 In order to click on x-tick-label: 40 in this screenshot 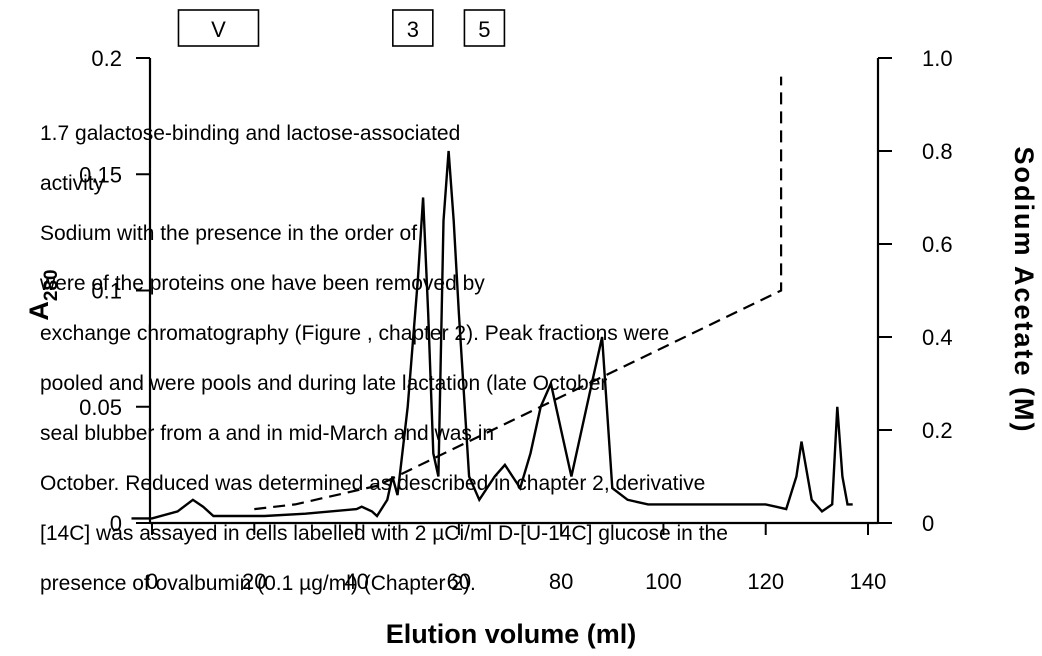, I will do `click(356, 581)`.